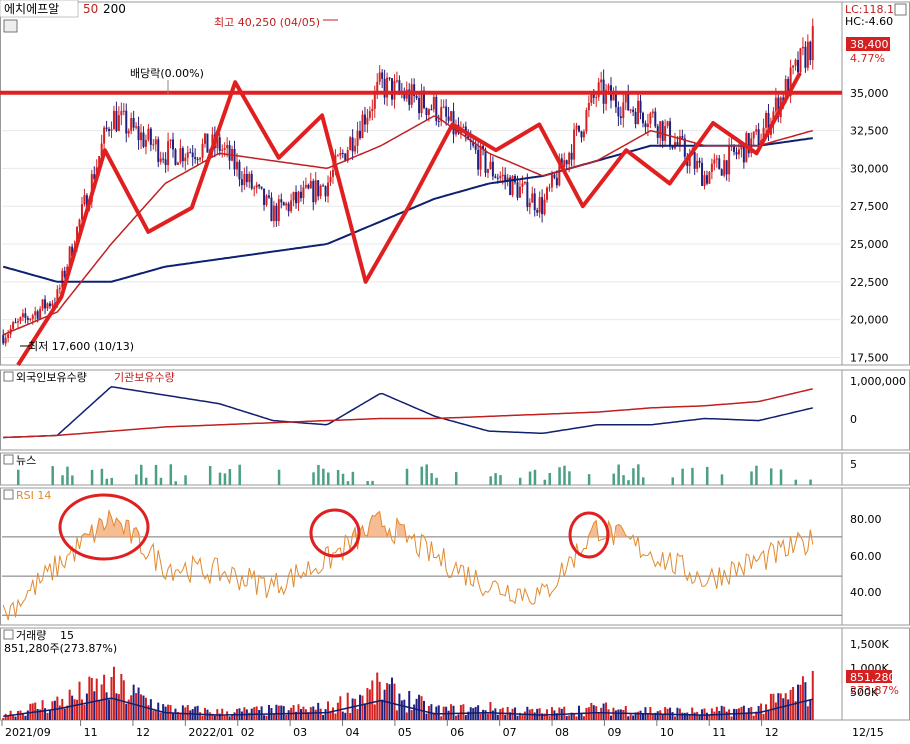  Describe the element at coordinates (900, 9) in the screenshot. I see `maximize-icon` at that location.